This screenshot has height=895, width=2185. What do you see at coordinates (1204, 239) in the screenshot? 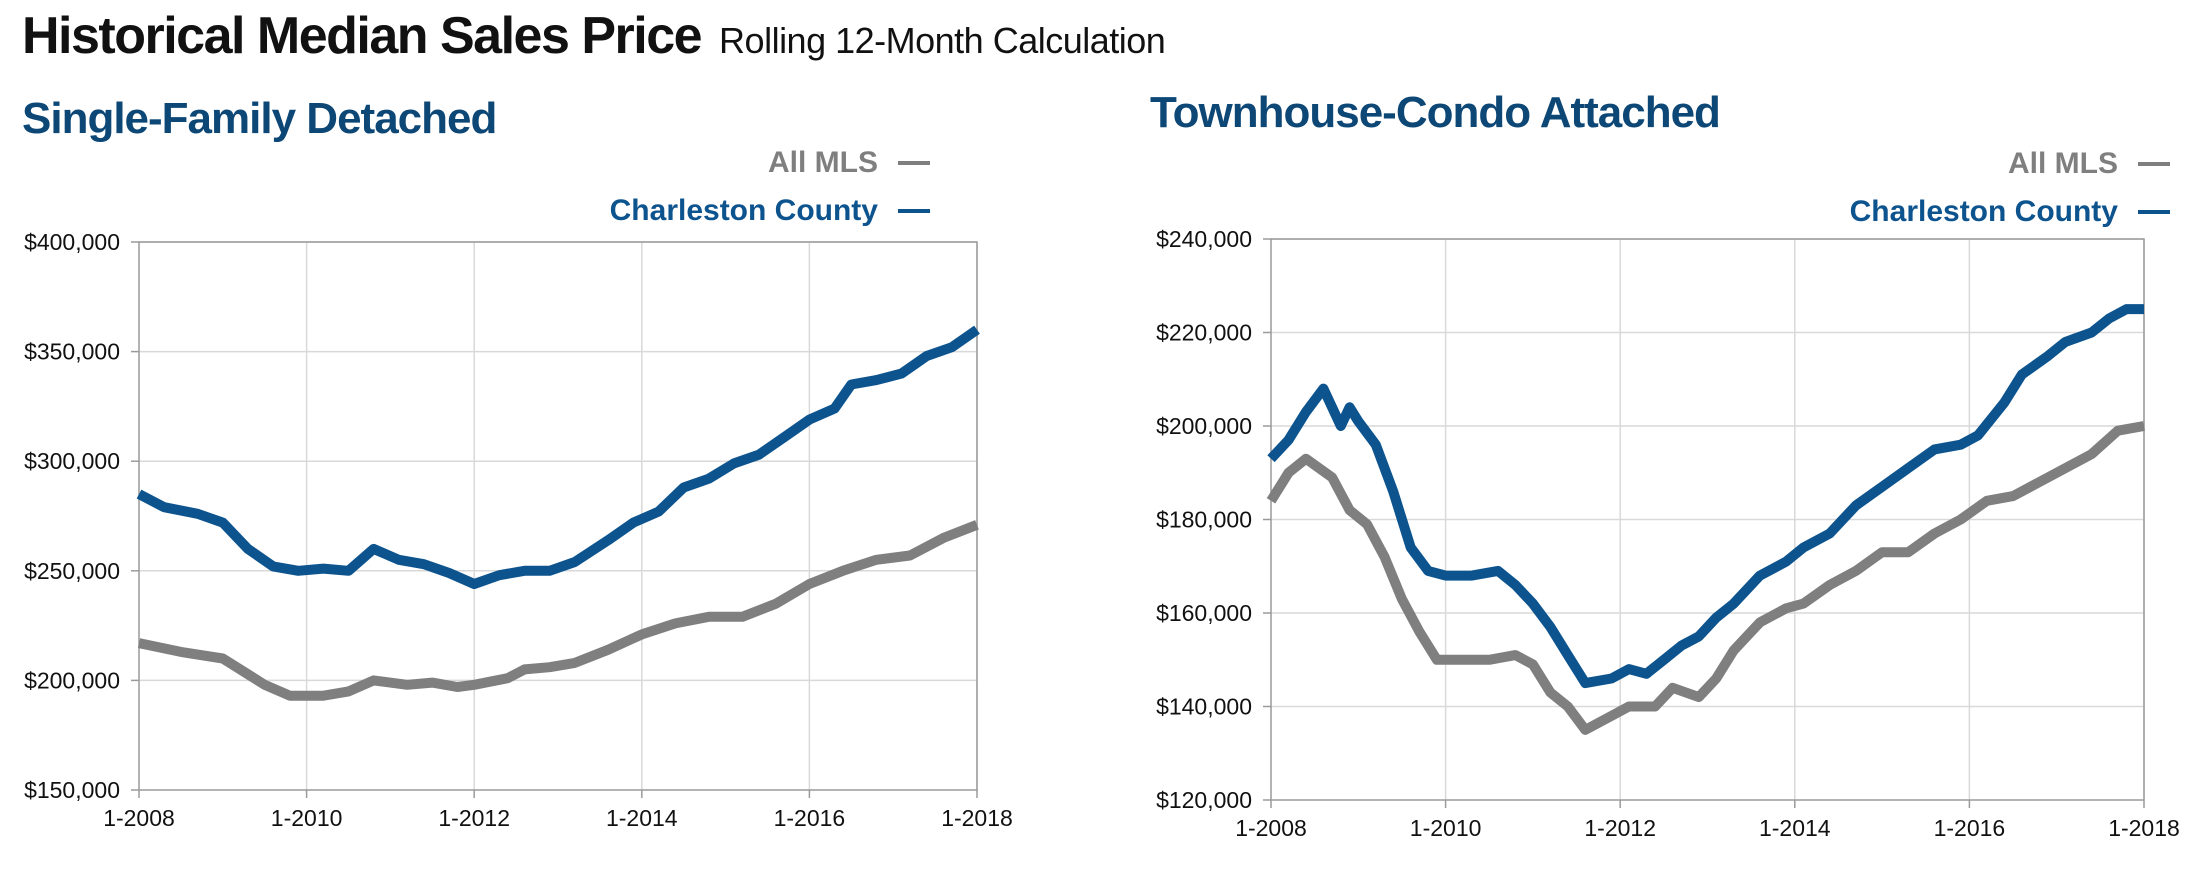
I see `y-tick-label: $240,000` at bounding box center [1204, 239].